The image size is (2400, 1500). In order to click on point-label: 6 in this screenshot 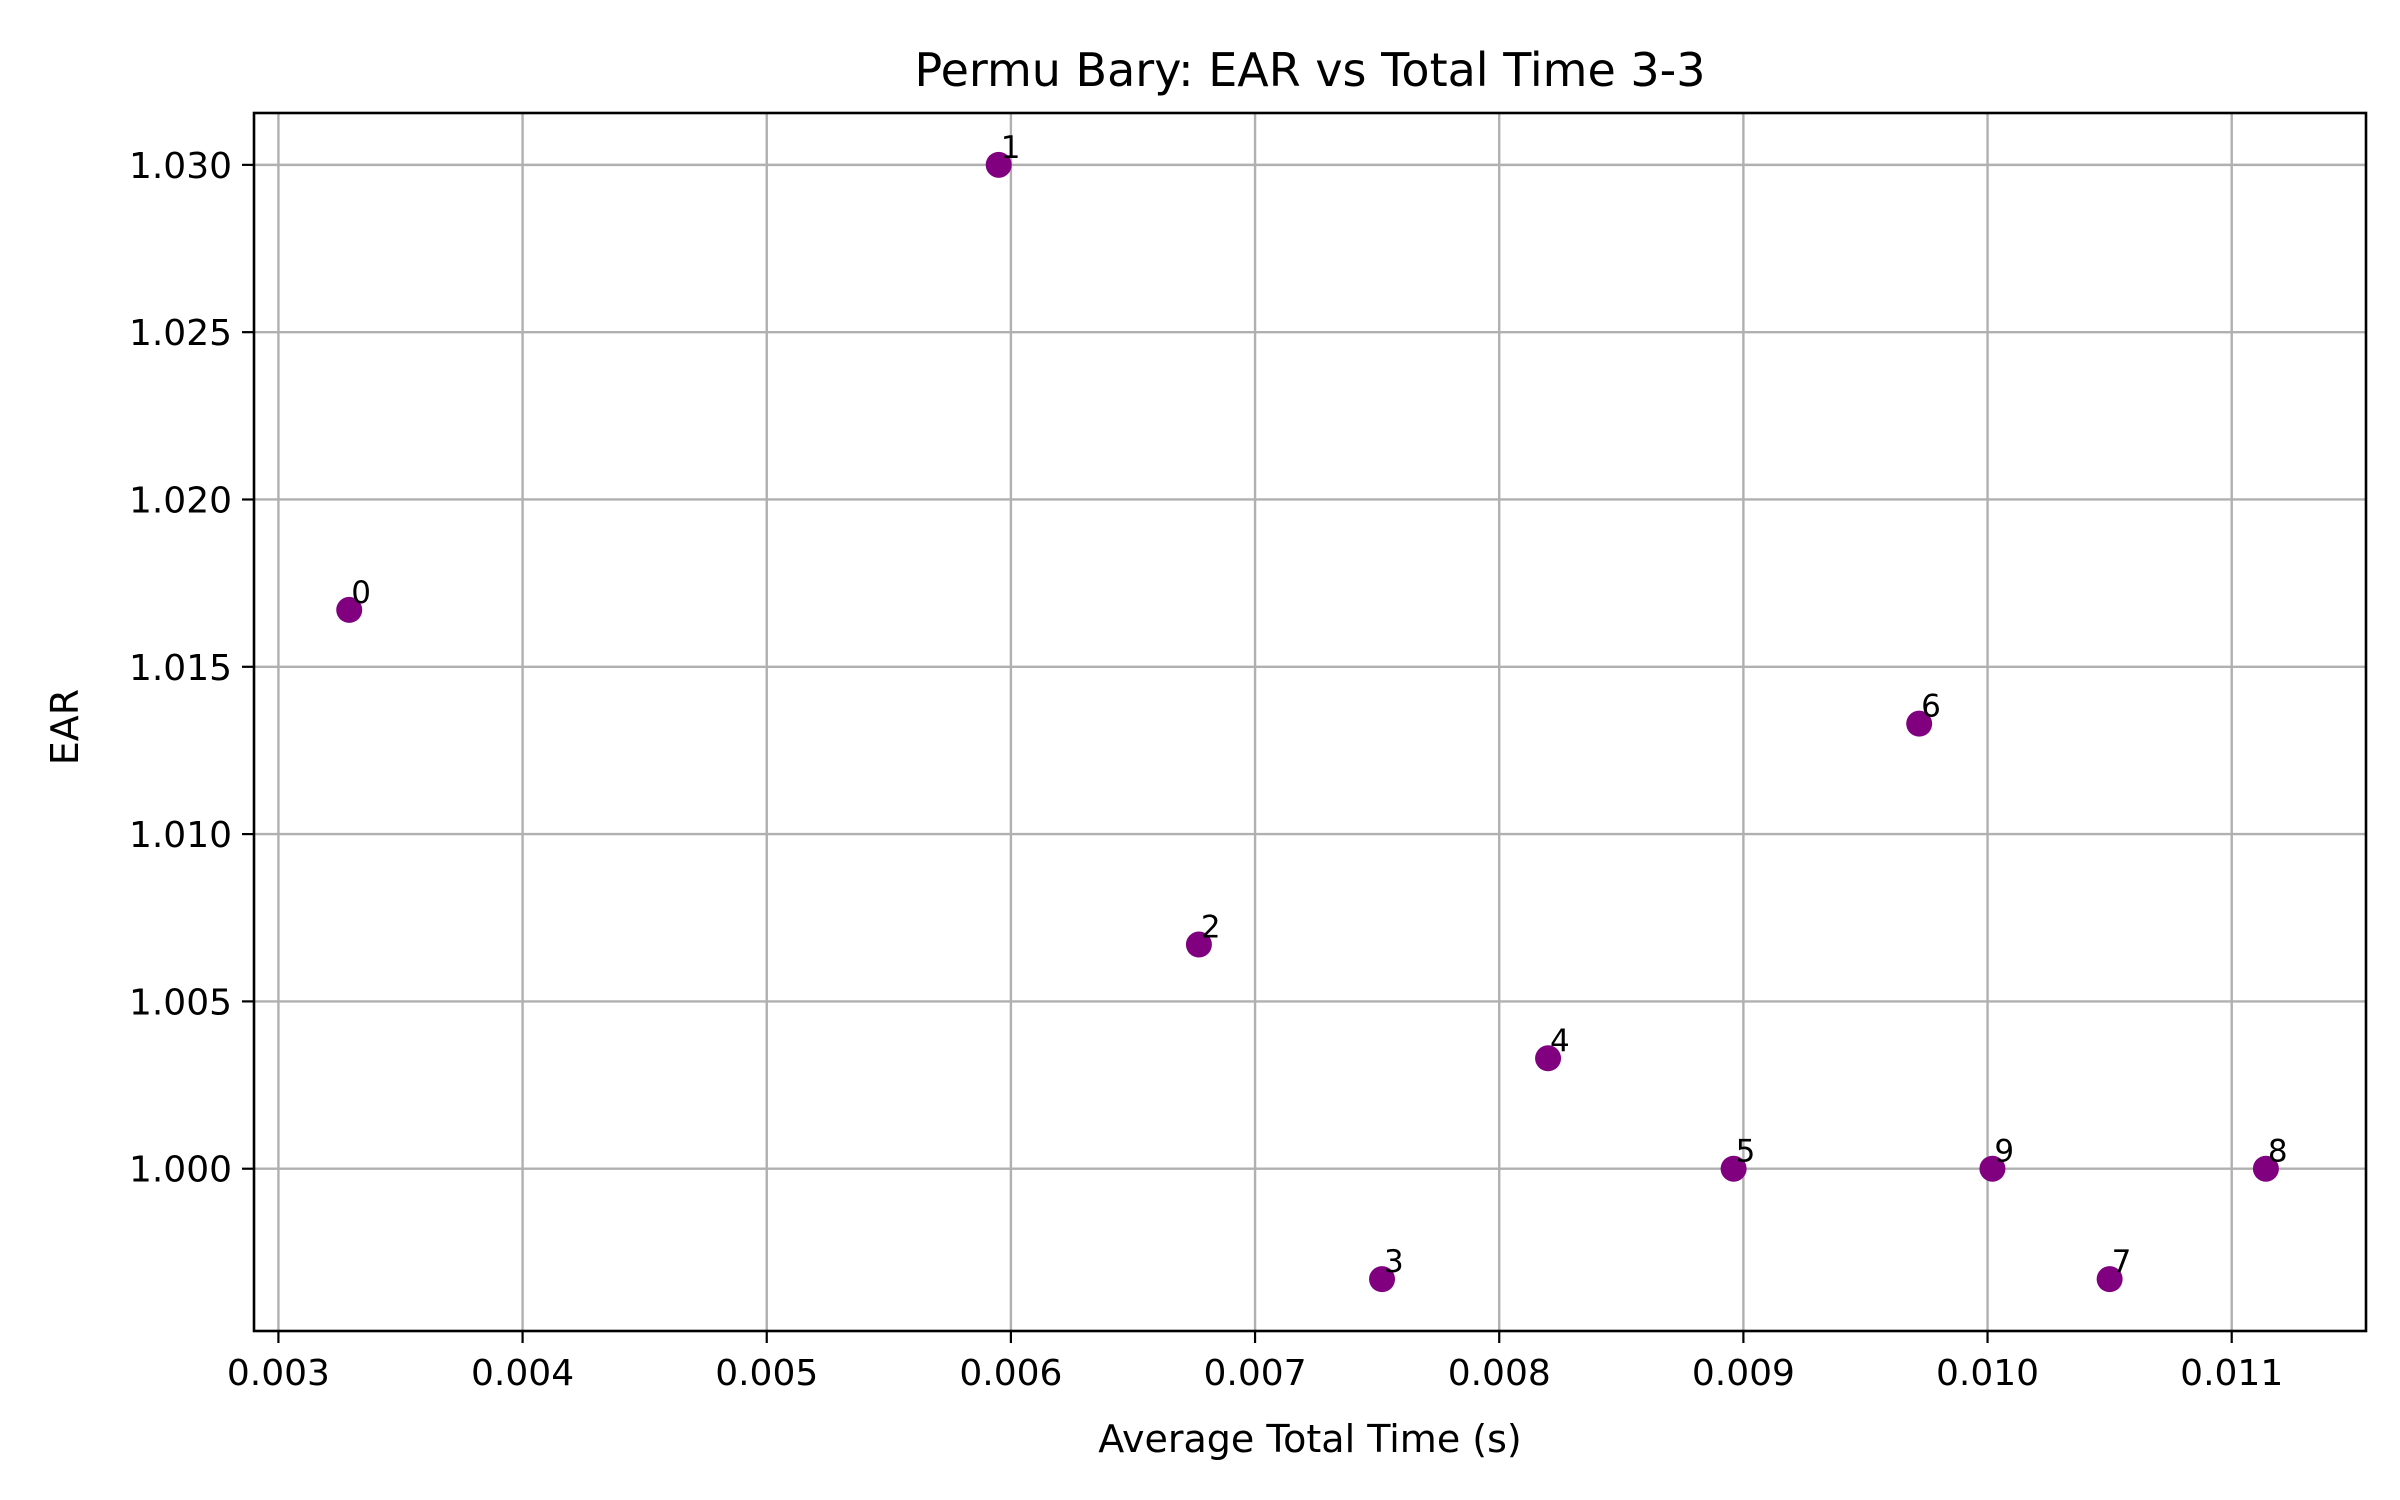, I will do `click(1931, 707)`.